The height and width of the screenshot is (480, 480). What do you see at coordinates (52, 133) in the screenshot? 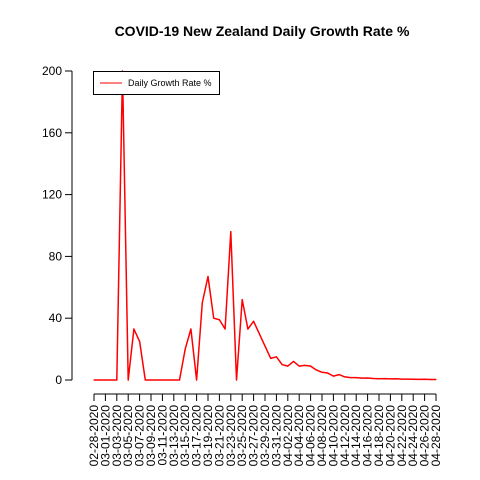
I see `y-tick-label: 160` at bounding box center [52, 133].